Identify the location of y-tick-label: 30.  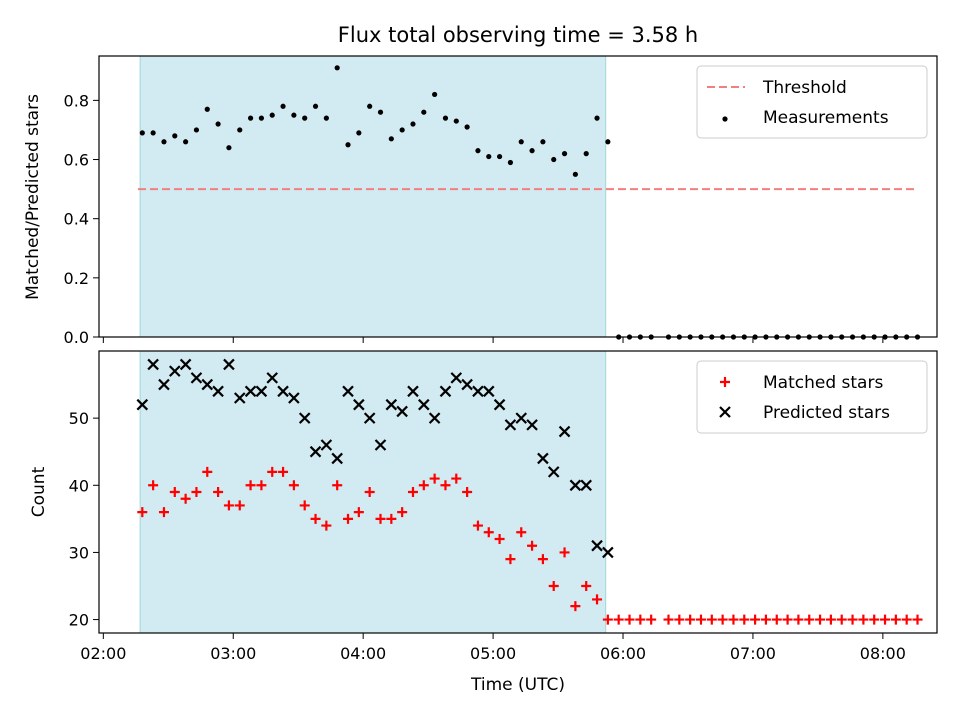
(79, 552).